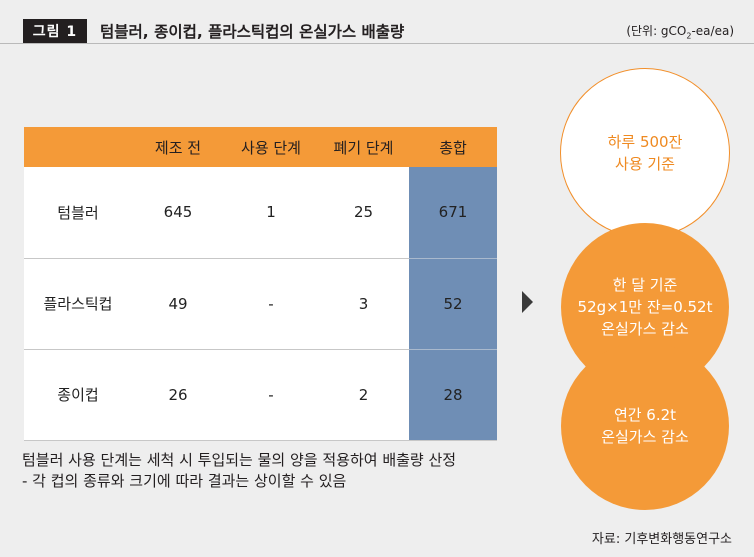 This screenshot has height=557, width=754. I want to click on circle-line: 52g×1만 잔=0.52t, so click(645, 307).